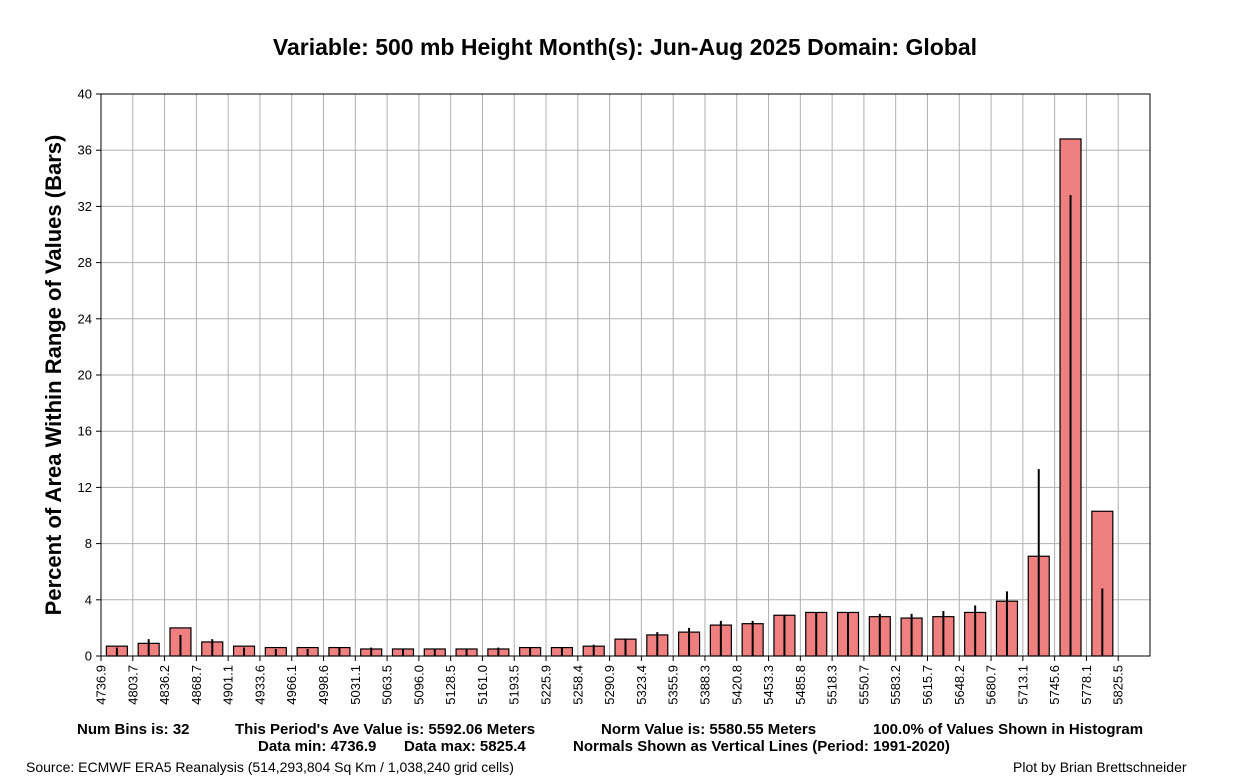 This screenshot has height=780, width=1250. What do you see at coordinates (465, 746) in the screenshot?
I see `footer-data-max: Data max: 5825.4` at bounding box center [465, 746].